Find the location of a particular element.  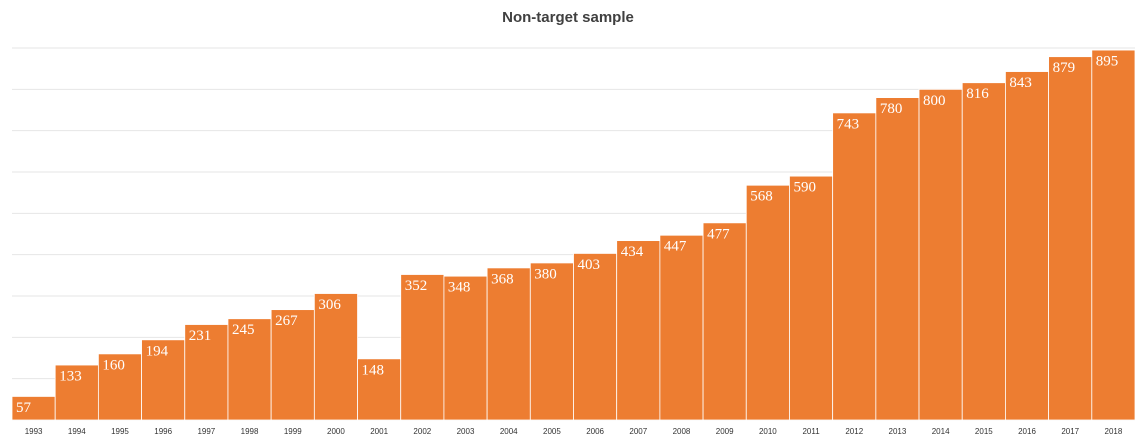

x-tick-label: 2012 is located at coordinates (854, 431).